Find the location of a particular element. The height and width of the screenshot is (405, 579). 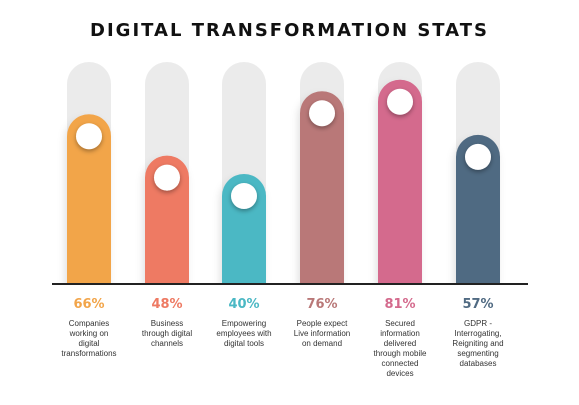

category-label-line: digital tools is located at coordinates (244, 343).